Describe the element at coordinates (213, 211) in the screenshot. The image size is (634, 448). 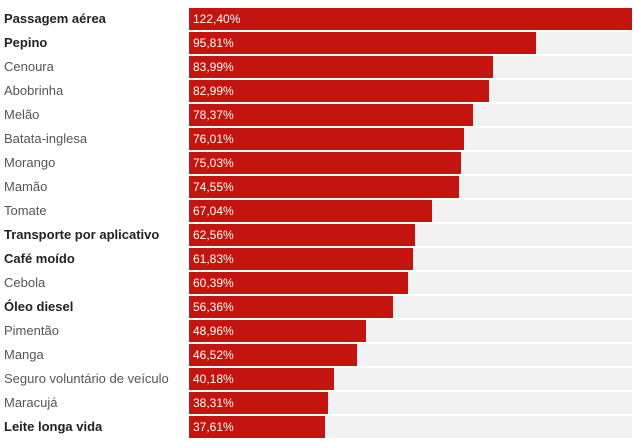
I see `value-label: 67,04%` at that location.